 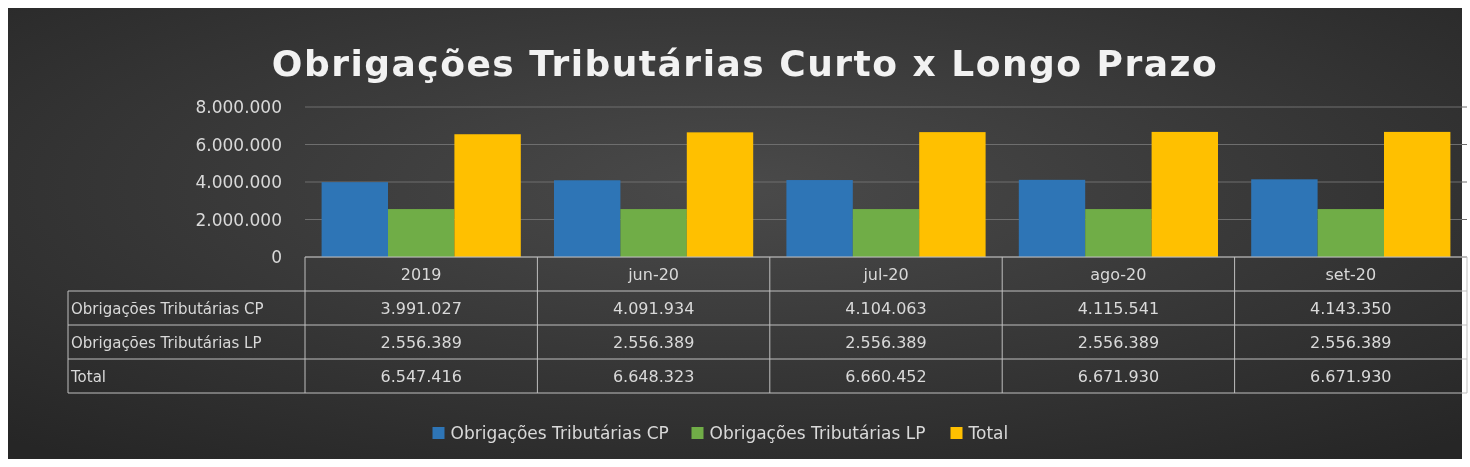 I want to click on y-tick-label: 8.000.000, so click(x=238, y=107).